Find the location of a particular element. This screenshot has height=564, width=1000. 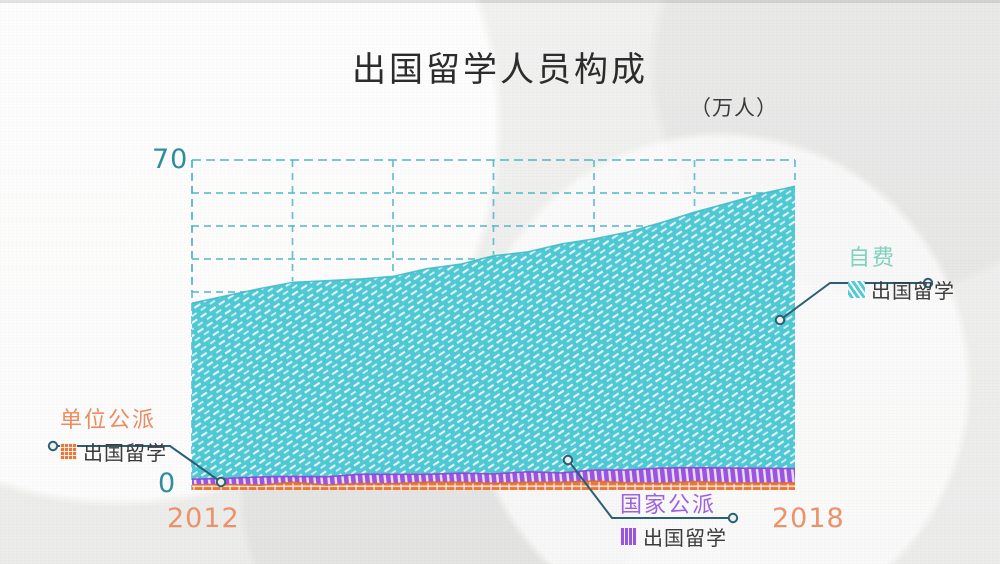

legend-employer-sponsored-line1: 单位公派 is located at coordinates (108, 420).